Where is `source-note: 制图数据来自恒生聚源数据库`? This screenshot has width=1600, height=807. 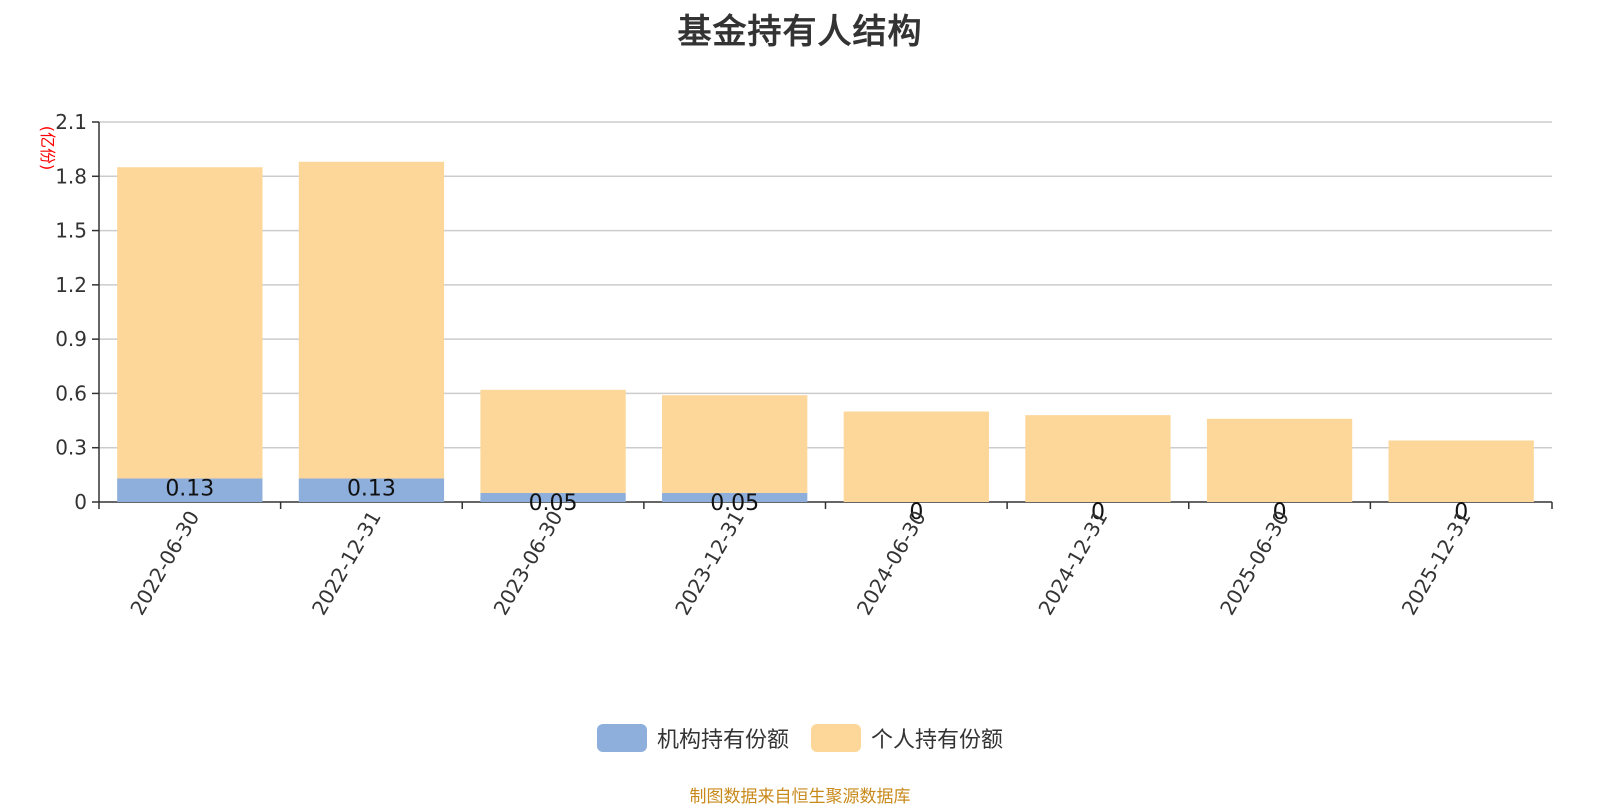
source-note: 制图数据来自恒生聚源数据库 is located at coordinates (800, 797).